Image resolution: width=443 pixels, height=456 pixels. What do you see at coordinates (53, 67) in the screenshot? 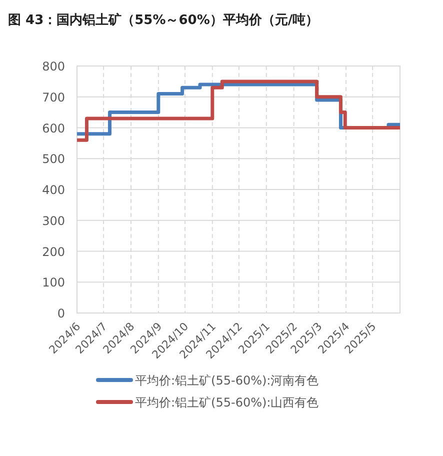
I see `y-tick-label: 800` at bounding box center [53, 67].